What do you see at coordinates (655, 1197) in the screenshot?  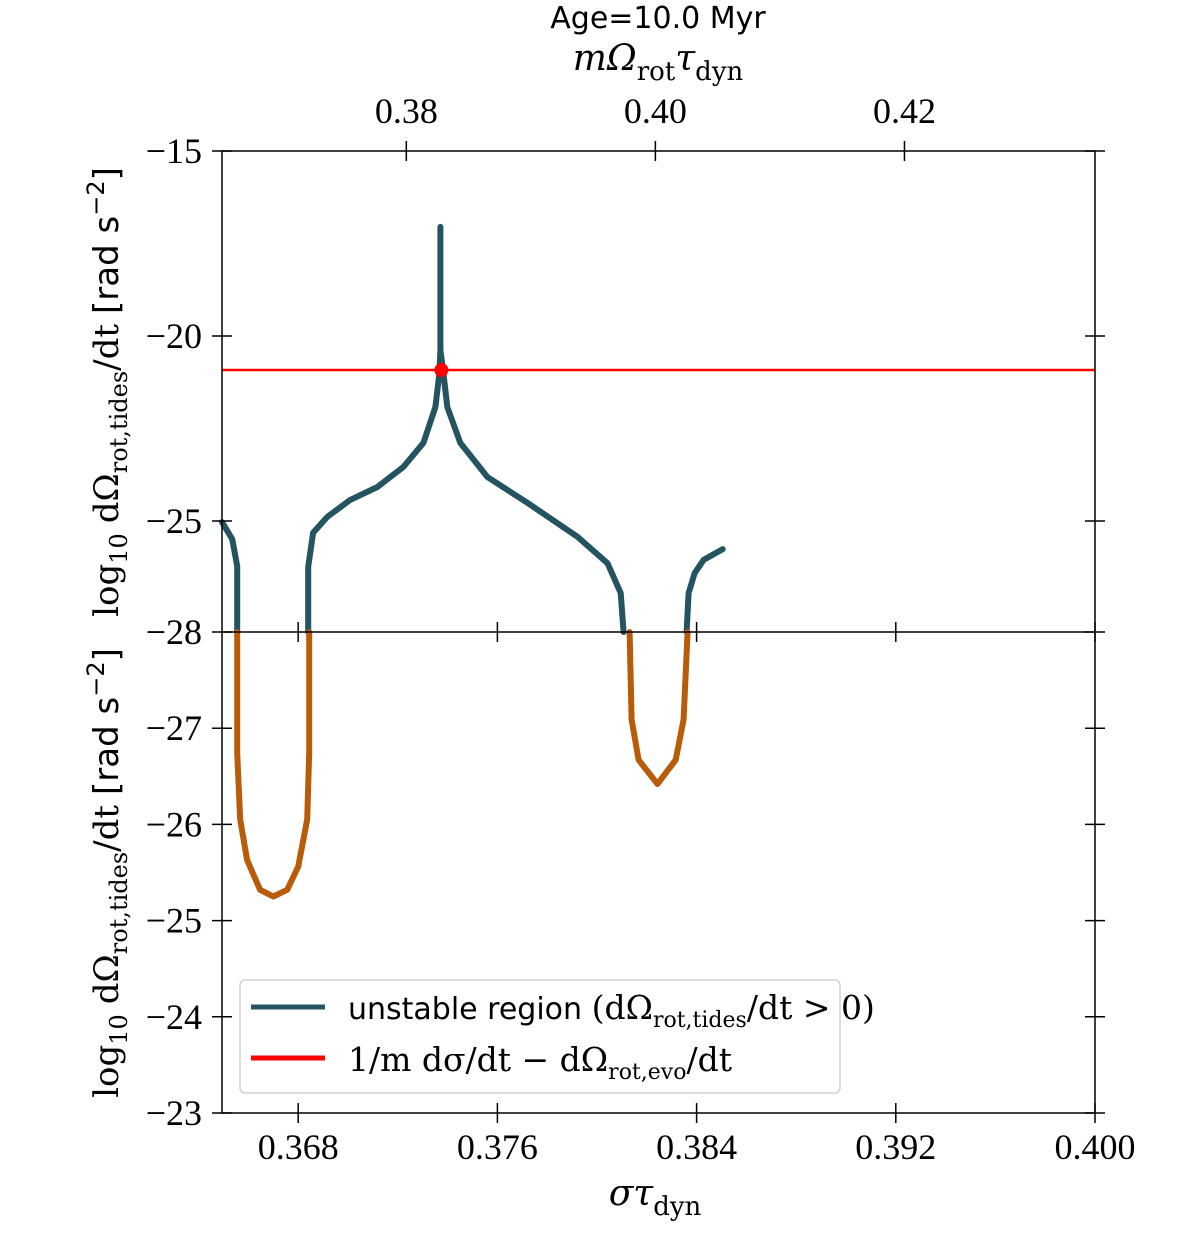 I see `x-axis-label: στdyn` at bounding box center [655, 1197].